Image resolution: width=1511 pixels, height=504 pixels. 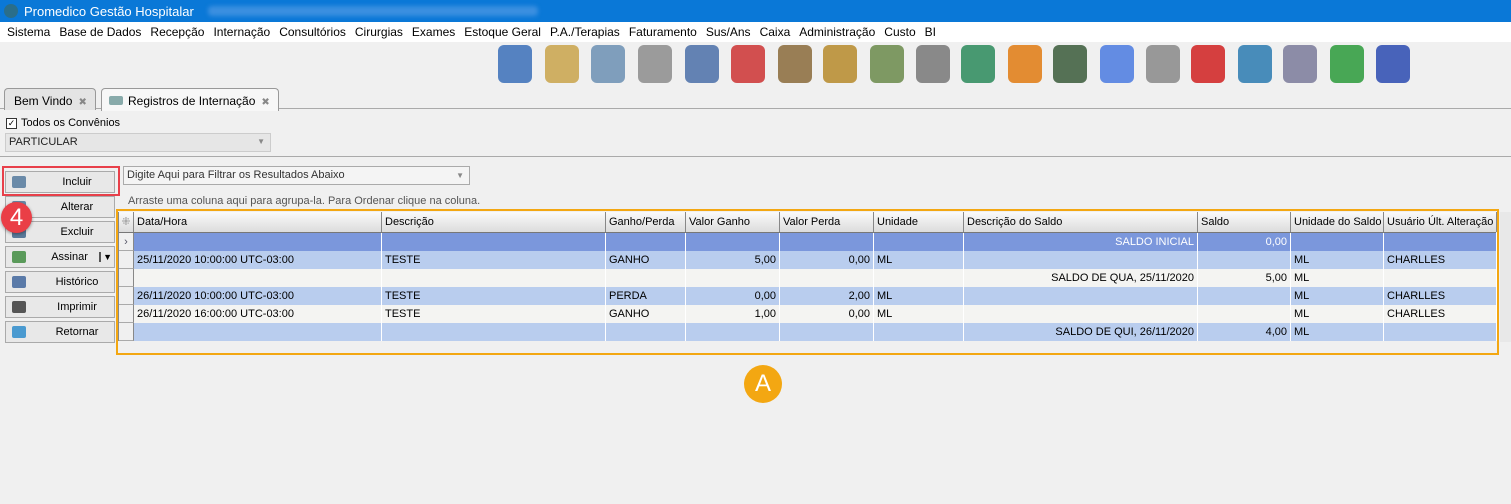 I want to click on column-header: Valor Perda, so click(x=827, y=222).